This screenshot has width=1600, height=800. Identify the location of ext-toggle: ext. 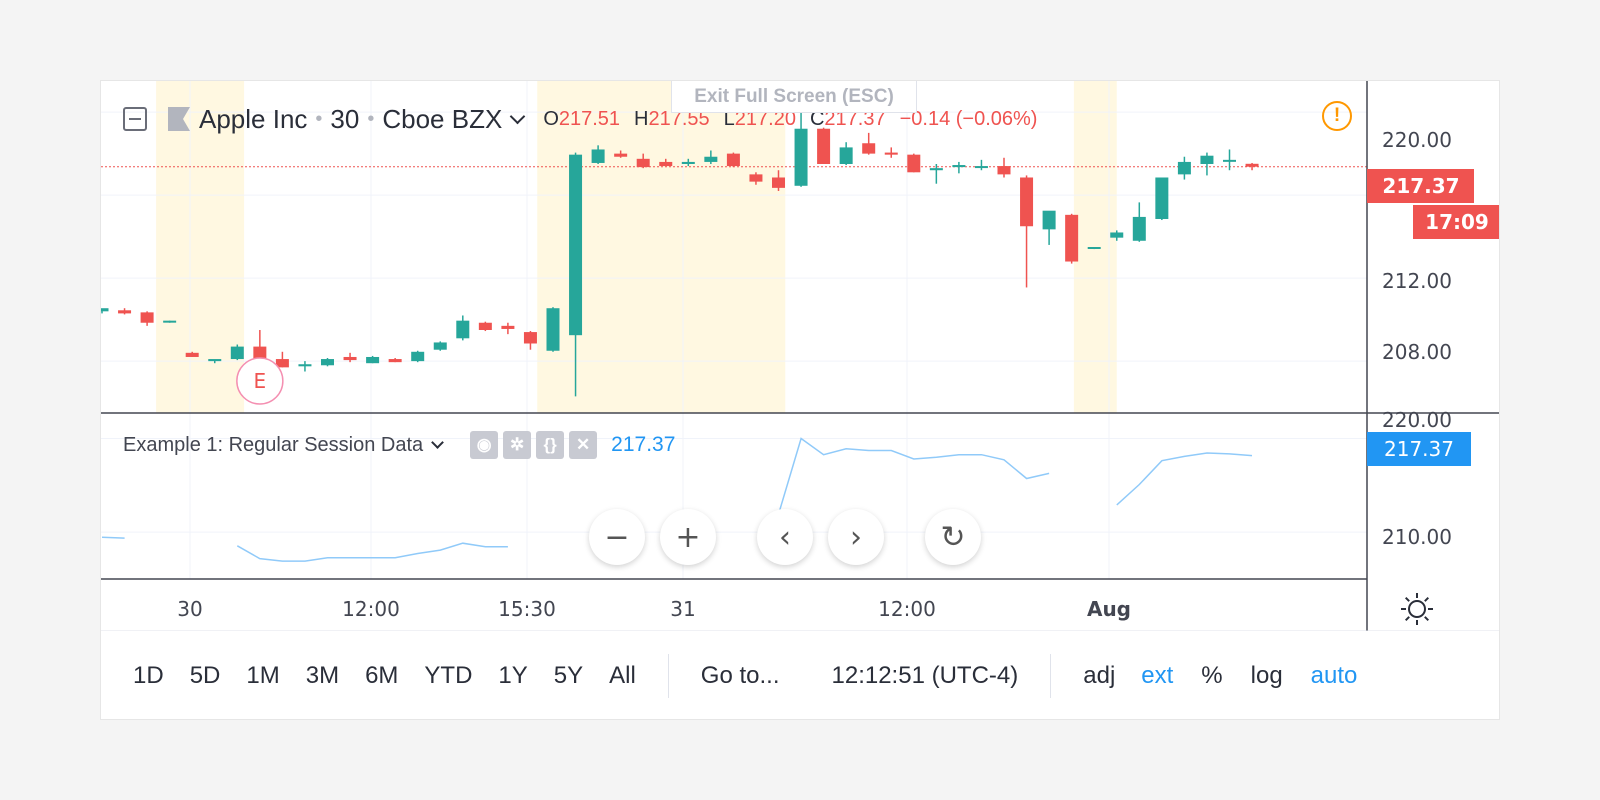
(1157, 675).